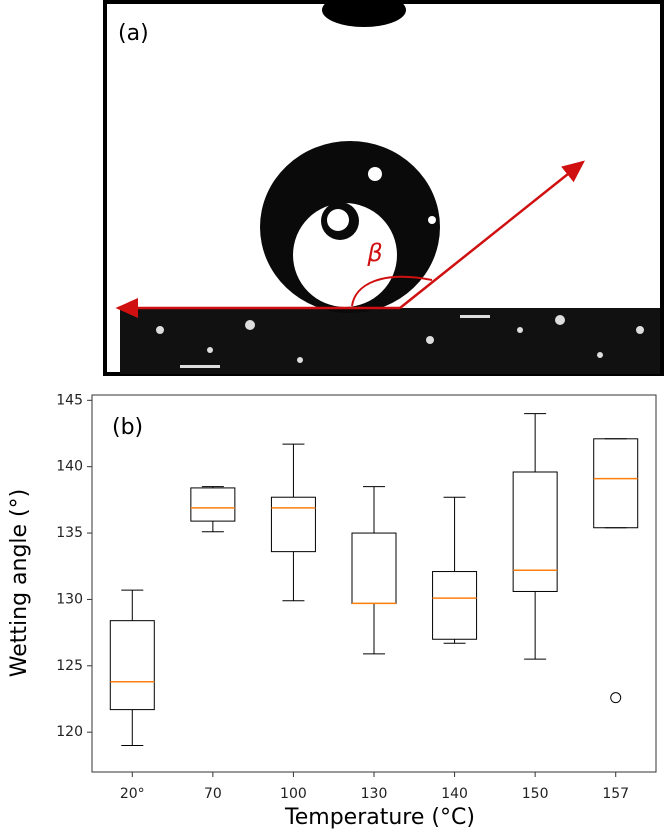 The width and height of the screenshot is (670, 838). What do you see at coordinates (492, 234) in the screenshot?
I see `tangent-arrow` at bounding box center [492, 234].